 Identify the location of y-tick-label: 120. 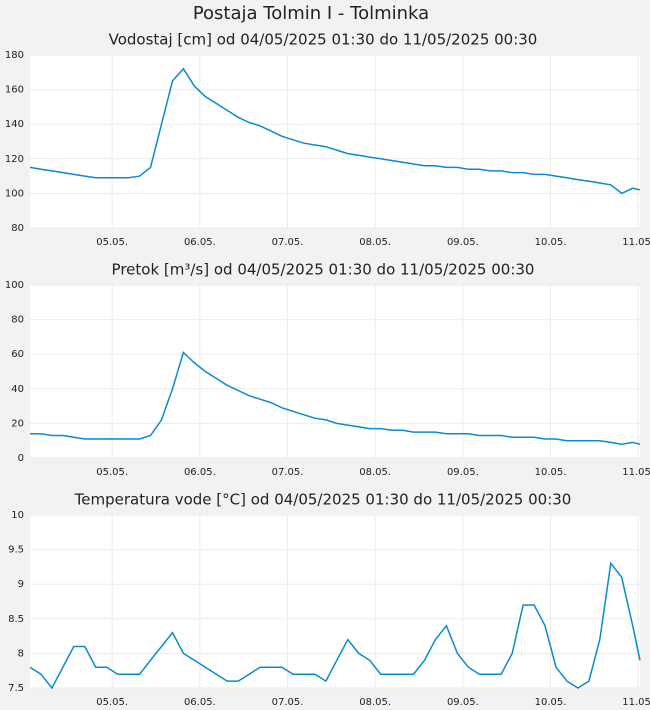
(14, 159).